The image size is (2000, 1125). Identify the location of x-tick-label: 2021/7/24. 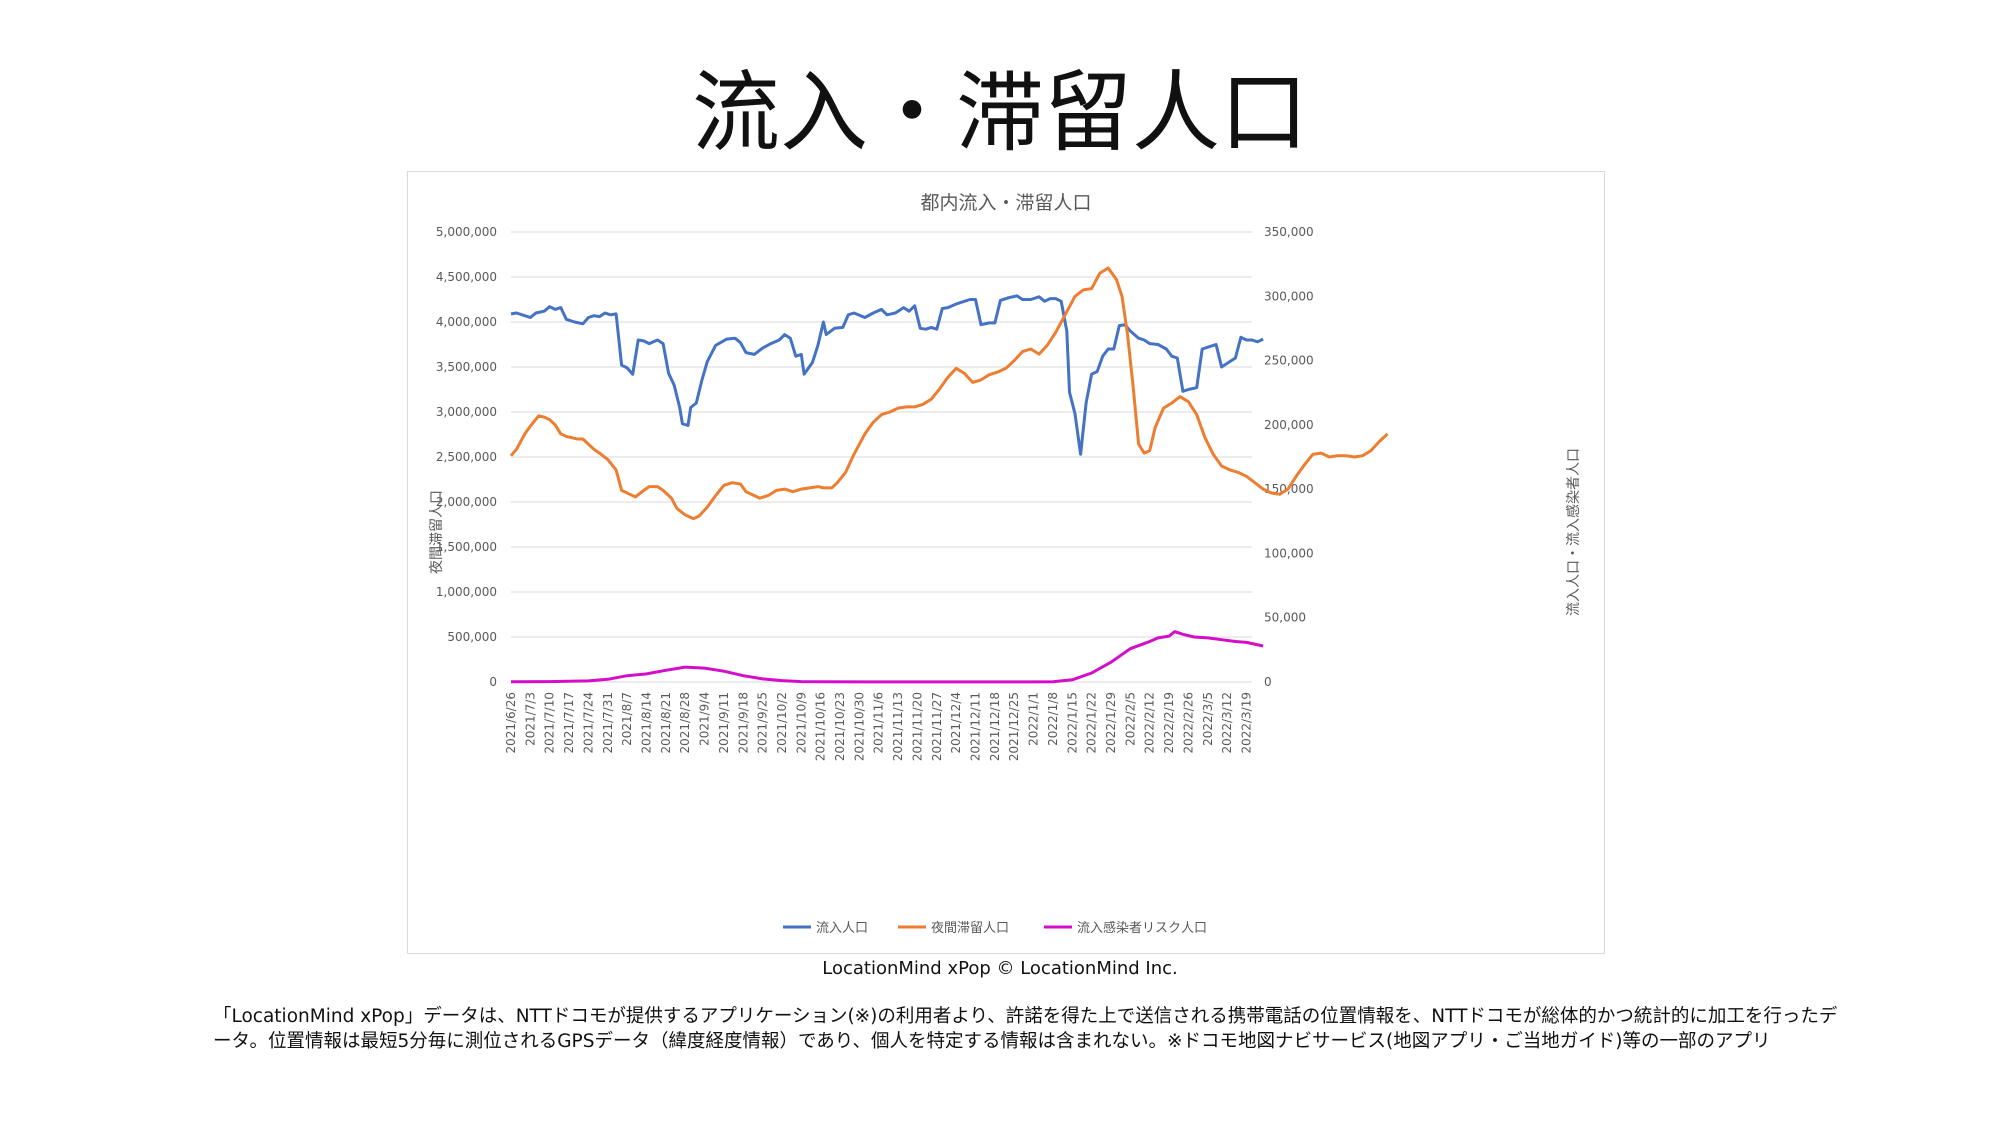
(588, 723).